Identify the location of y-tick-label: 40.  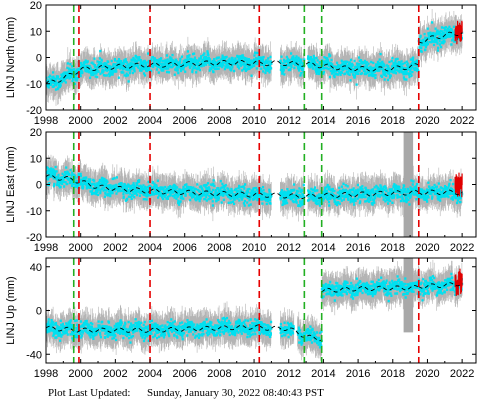
(36, 268).